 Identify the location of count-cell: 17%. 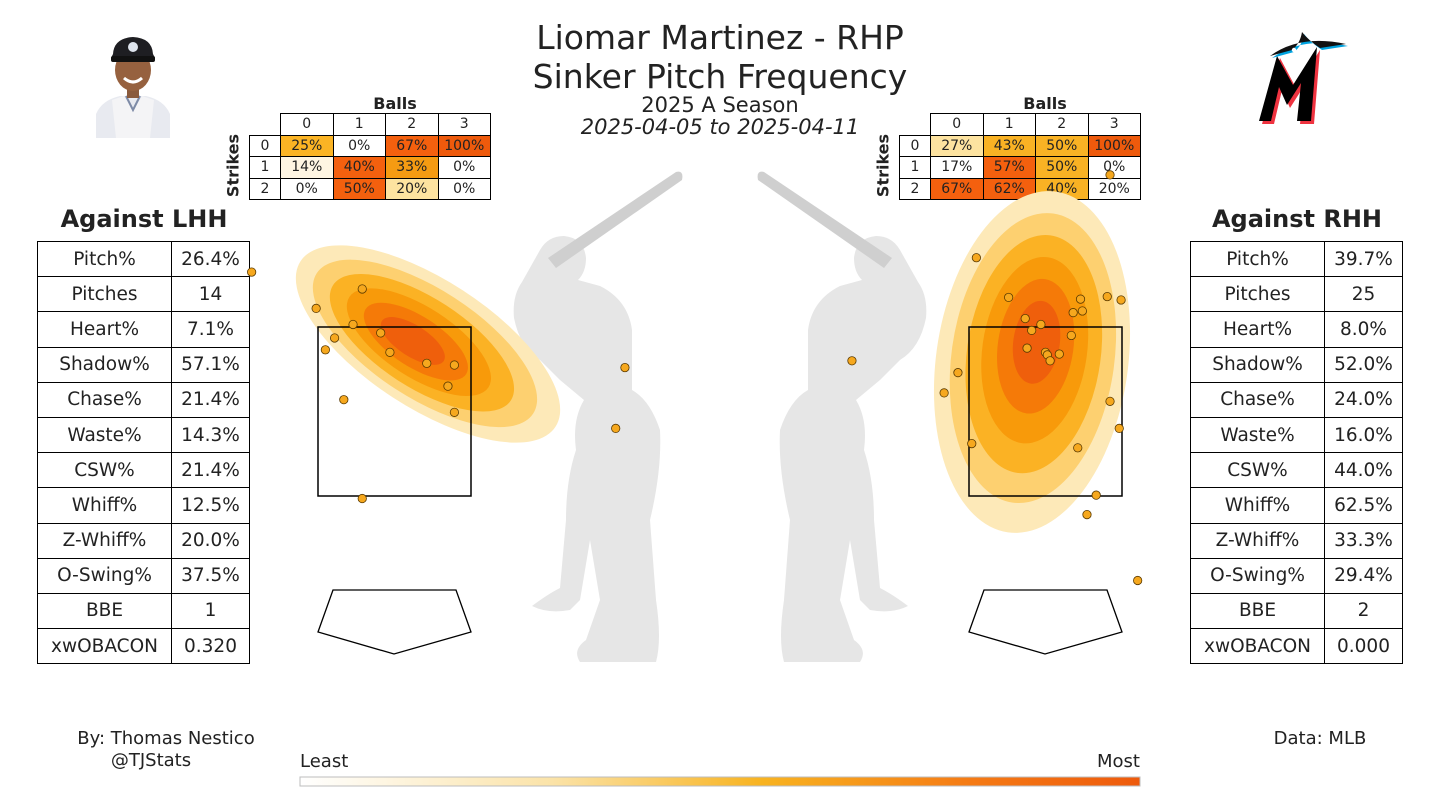
(957, 167).